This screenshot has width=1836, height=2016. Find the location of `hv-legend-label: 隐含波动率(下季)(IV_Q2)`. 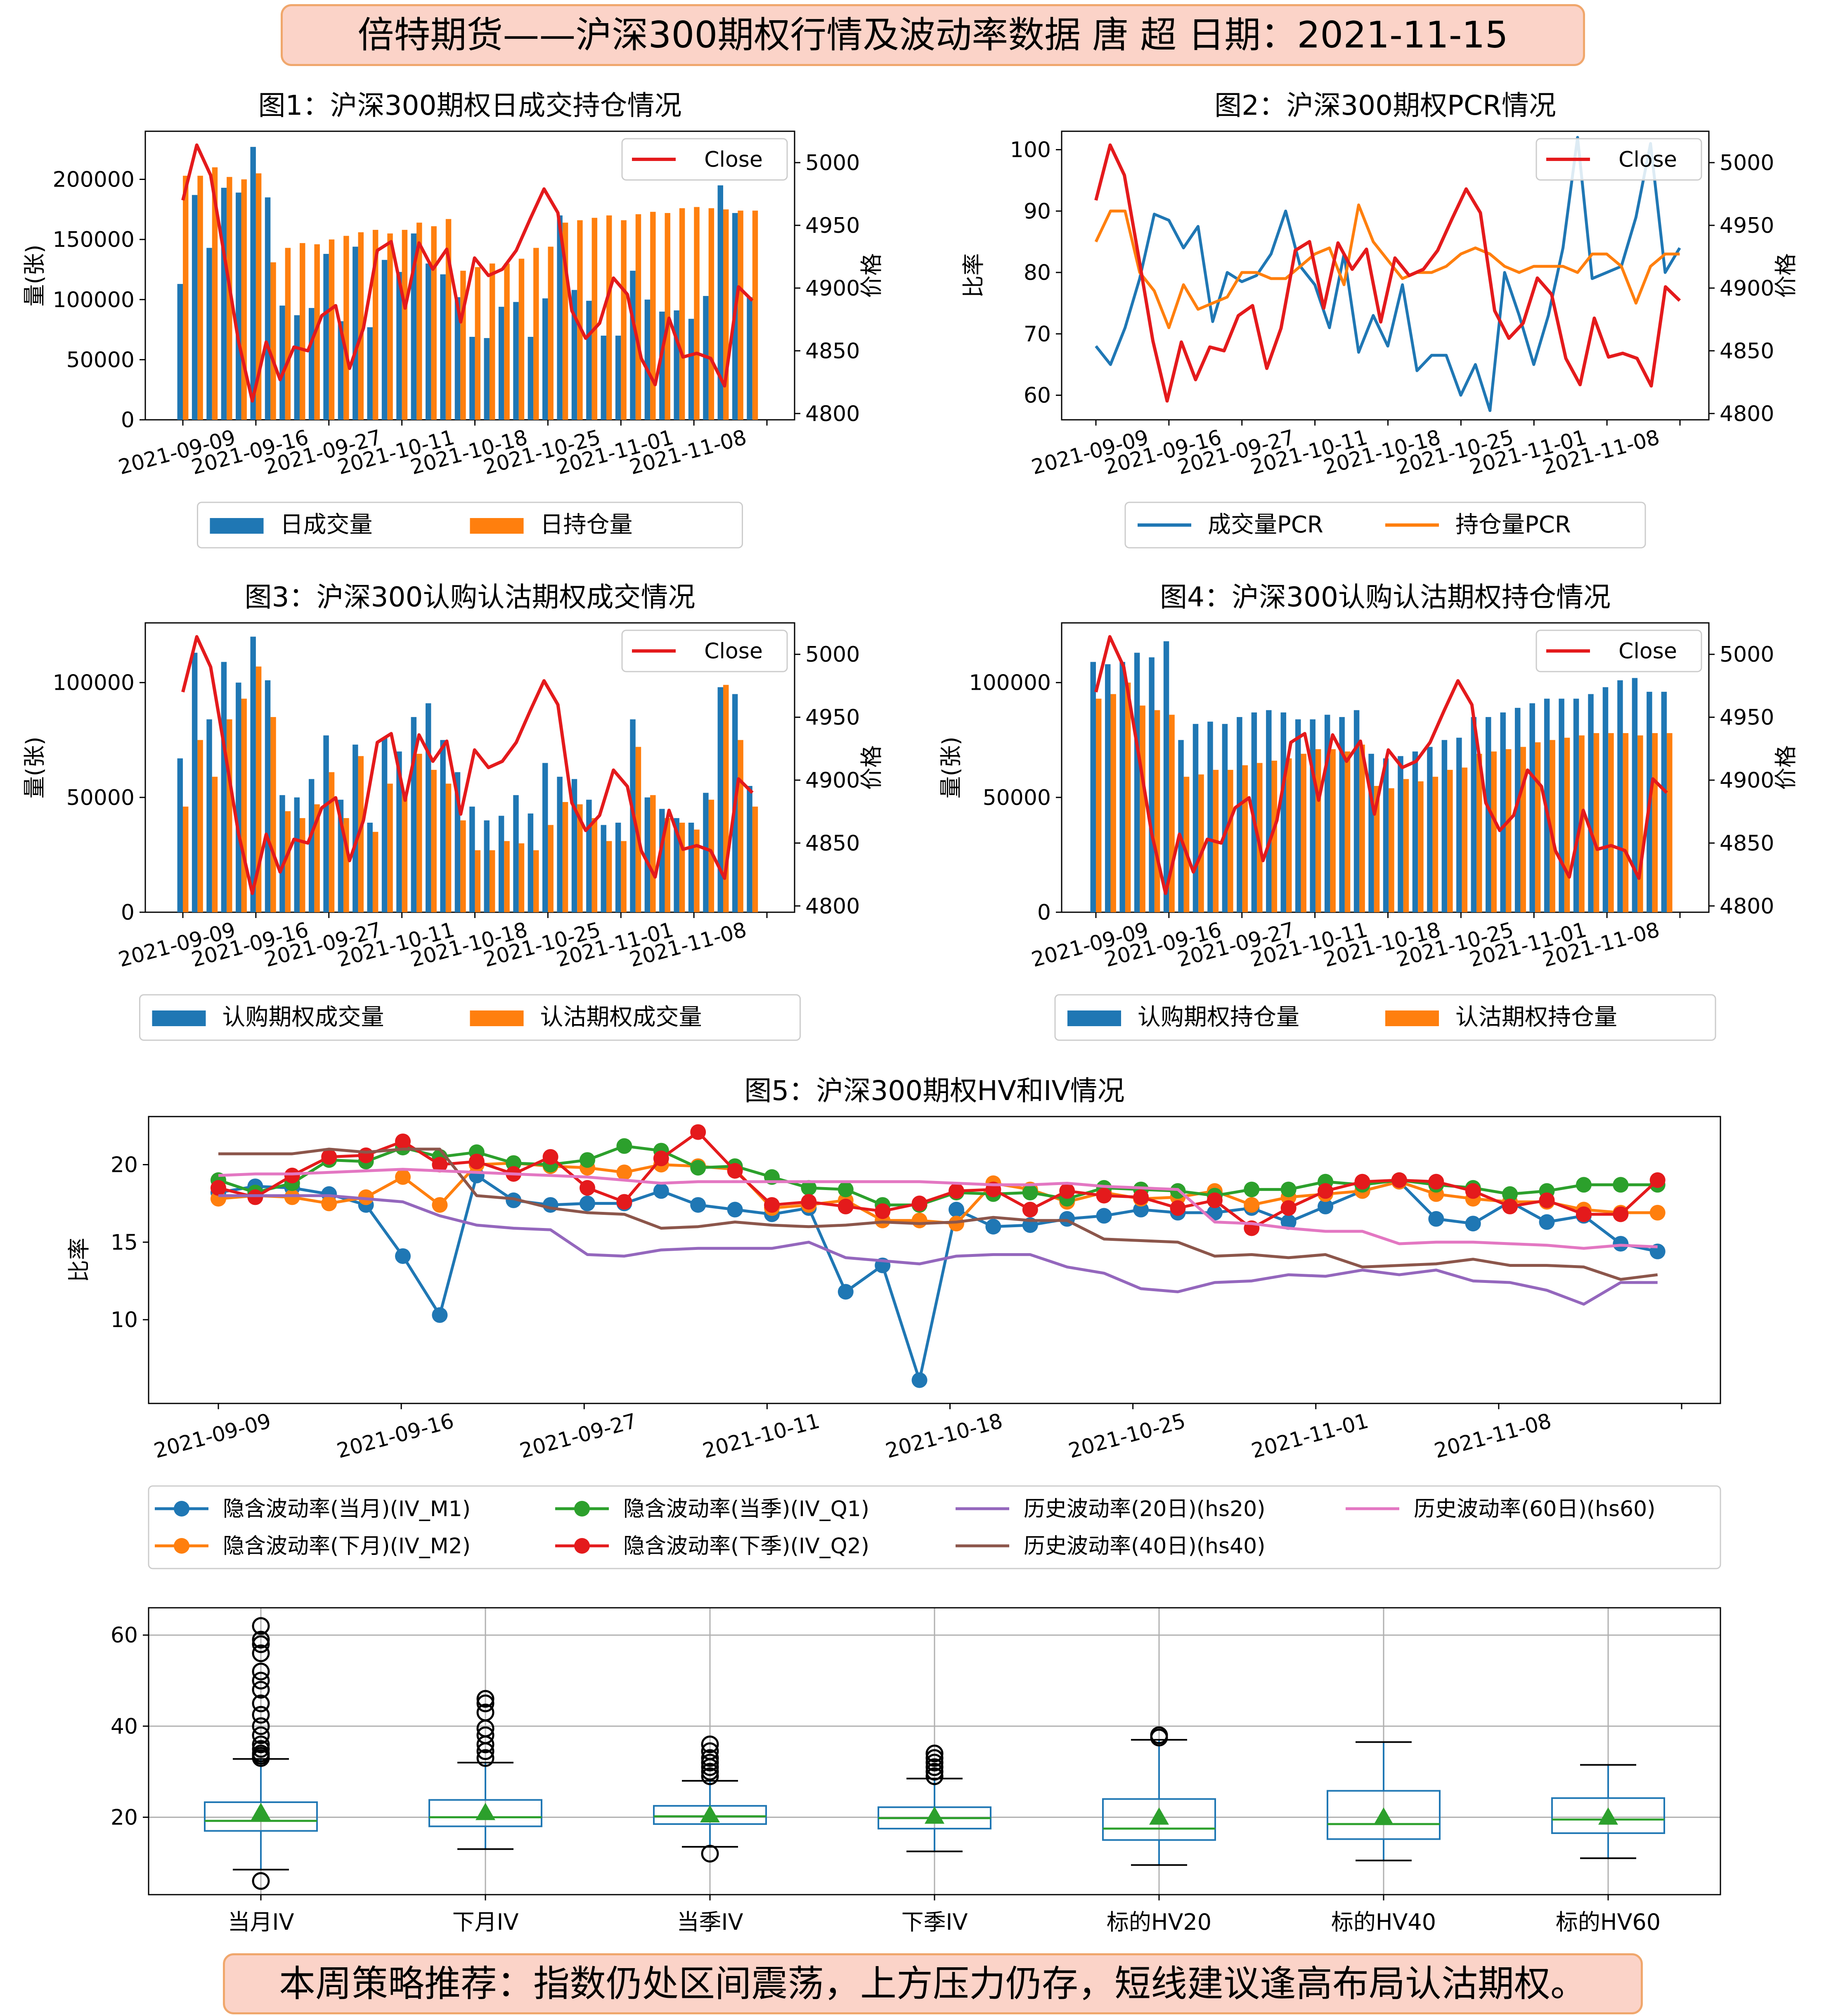

hv-legend-label: 隐含波动率(下季)(IV_Q2) is located at coordinates (746, 1546).